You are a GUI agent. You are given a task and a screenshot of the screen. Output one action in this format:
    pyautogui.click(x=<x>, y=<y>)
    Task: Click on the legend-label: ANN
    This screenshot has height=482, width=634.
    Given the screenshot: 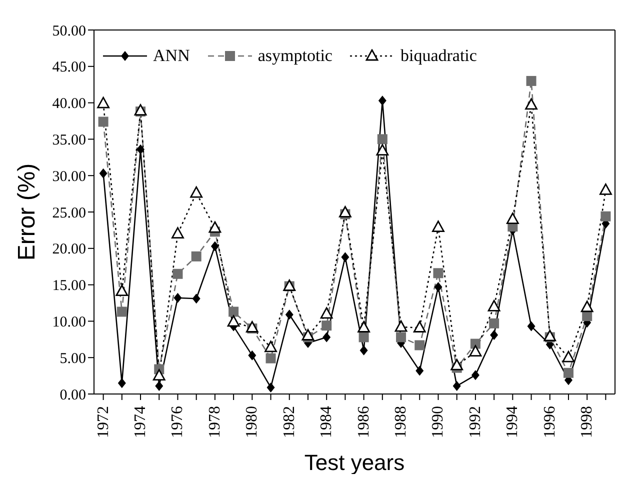 What is the action you would take?
    pyautogui.click(x=171, y=56)
    